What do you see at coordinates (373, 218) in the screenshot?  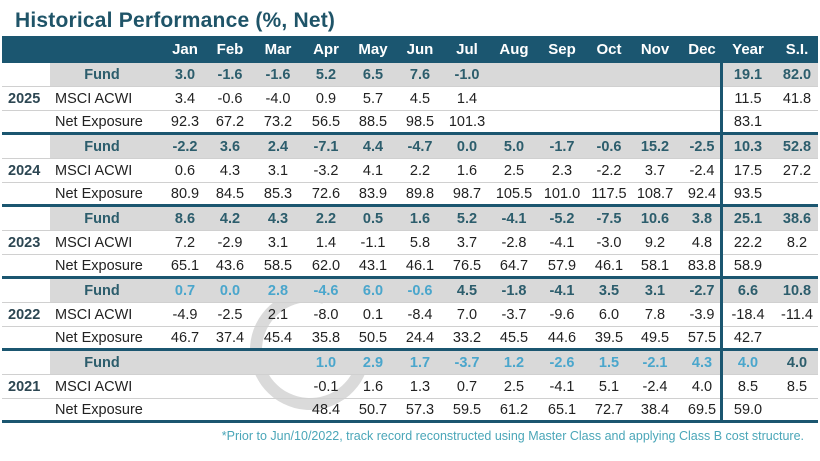 I see `value-cell: 0.5` at bounding box center [373, 218].